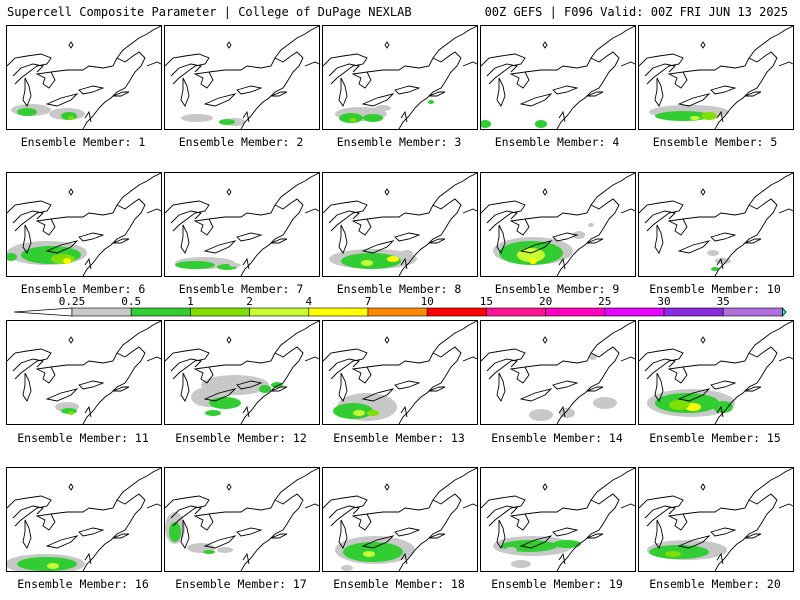 Image resolution: width=800 pixels, height=600 pixels. What do you see at coordinates (83, 142) in the screenshot?
I see `ensemble-member-caption: Ensemble Member: 1` at bounding box center [83, 142].